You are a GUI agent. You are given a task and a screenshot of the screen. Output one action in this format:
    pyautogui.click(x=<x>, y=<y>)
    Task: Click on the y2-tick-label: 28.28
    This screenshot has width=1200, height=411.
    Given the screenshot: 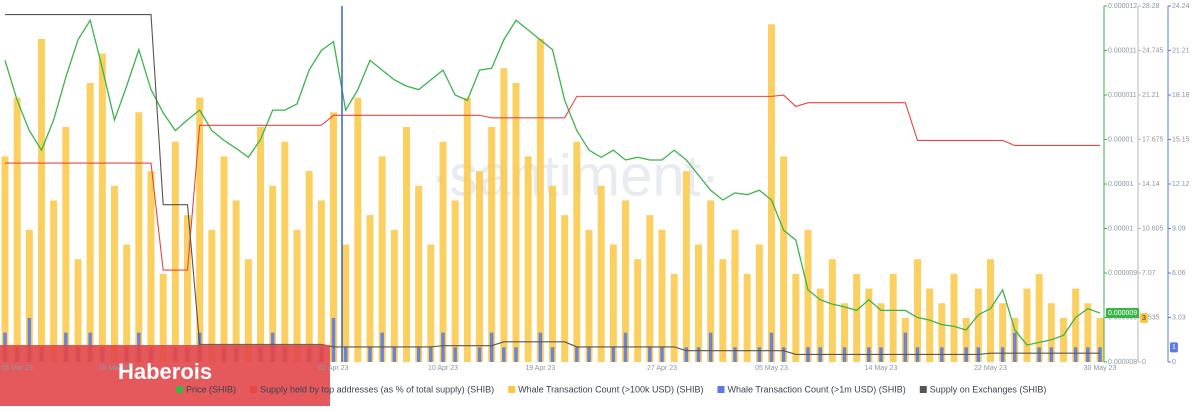 What is the action you would take?
    pyautogui.click(x=1151, y=6)
    